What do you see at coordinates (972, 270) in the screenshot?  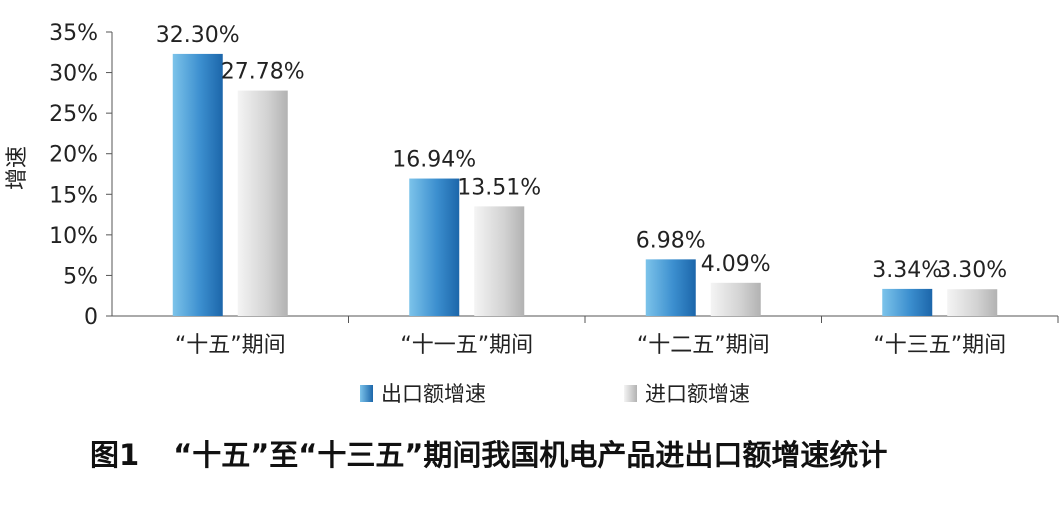 I see `data-label-import: 3.30%` at bounding box center [972, 270].